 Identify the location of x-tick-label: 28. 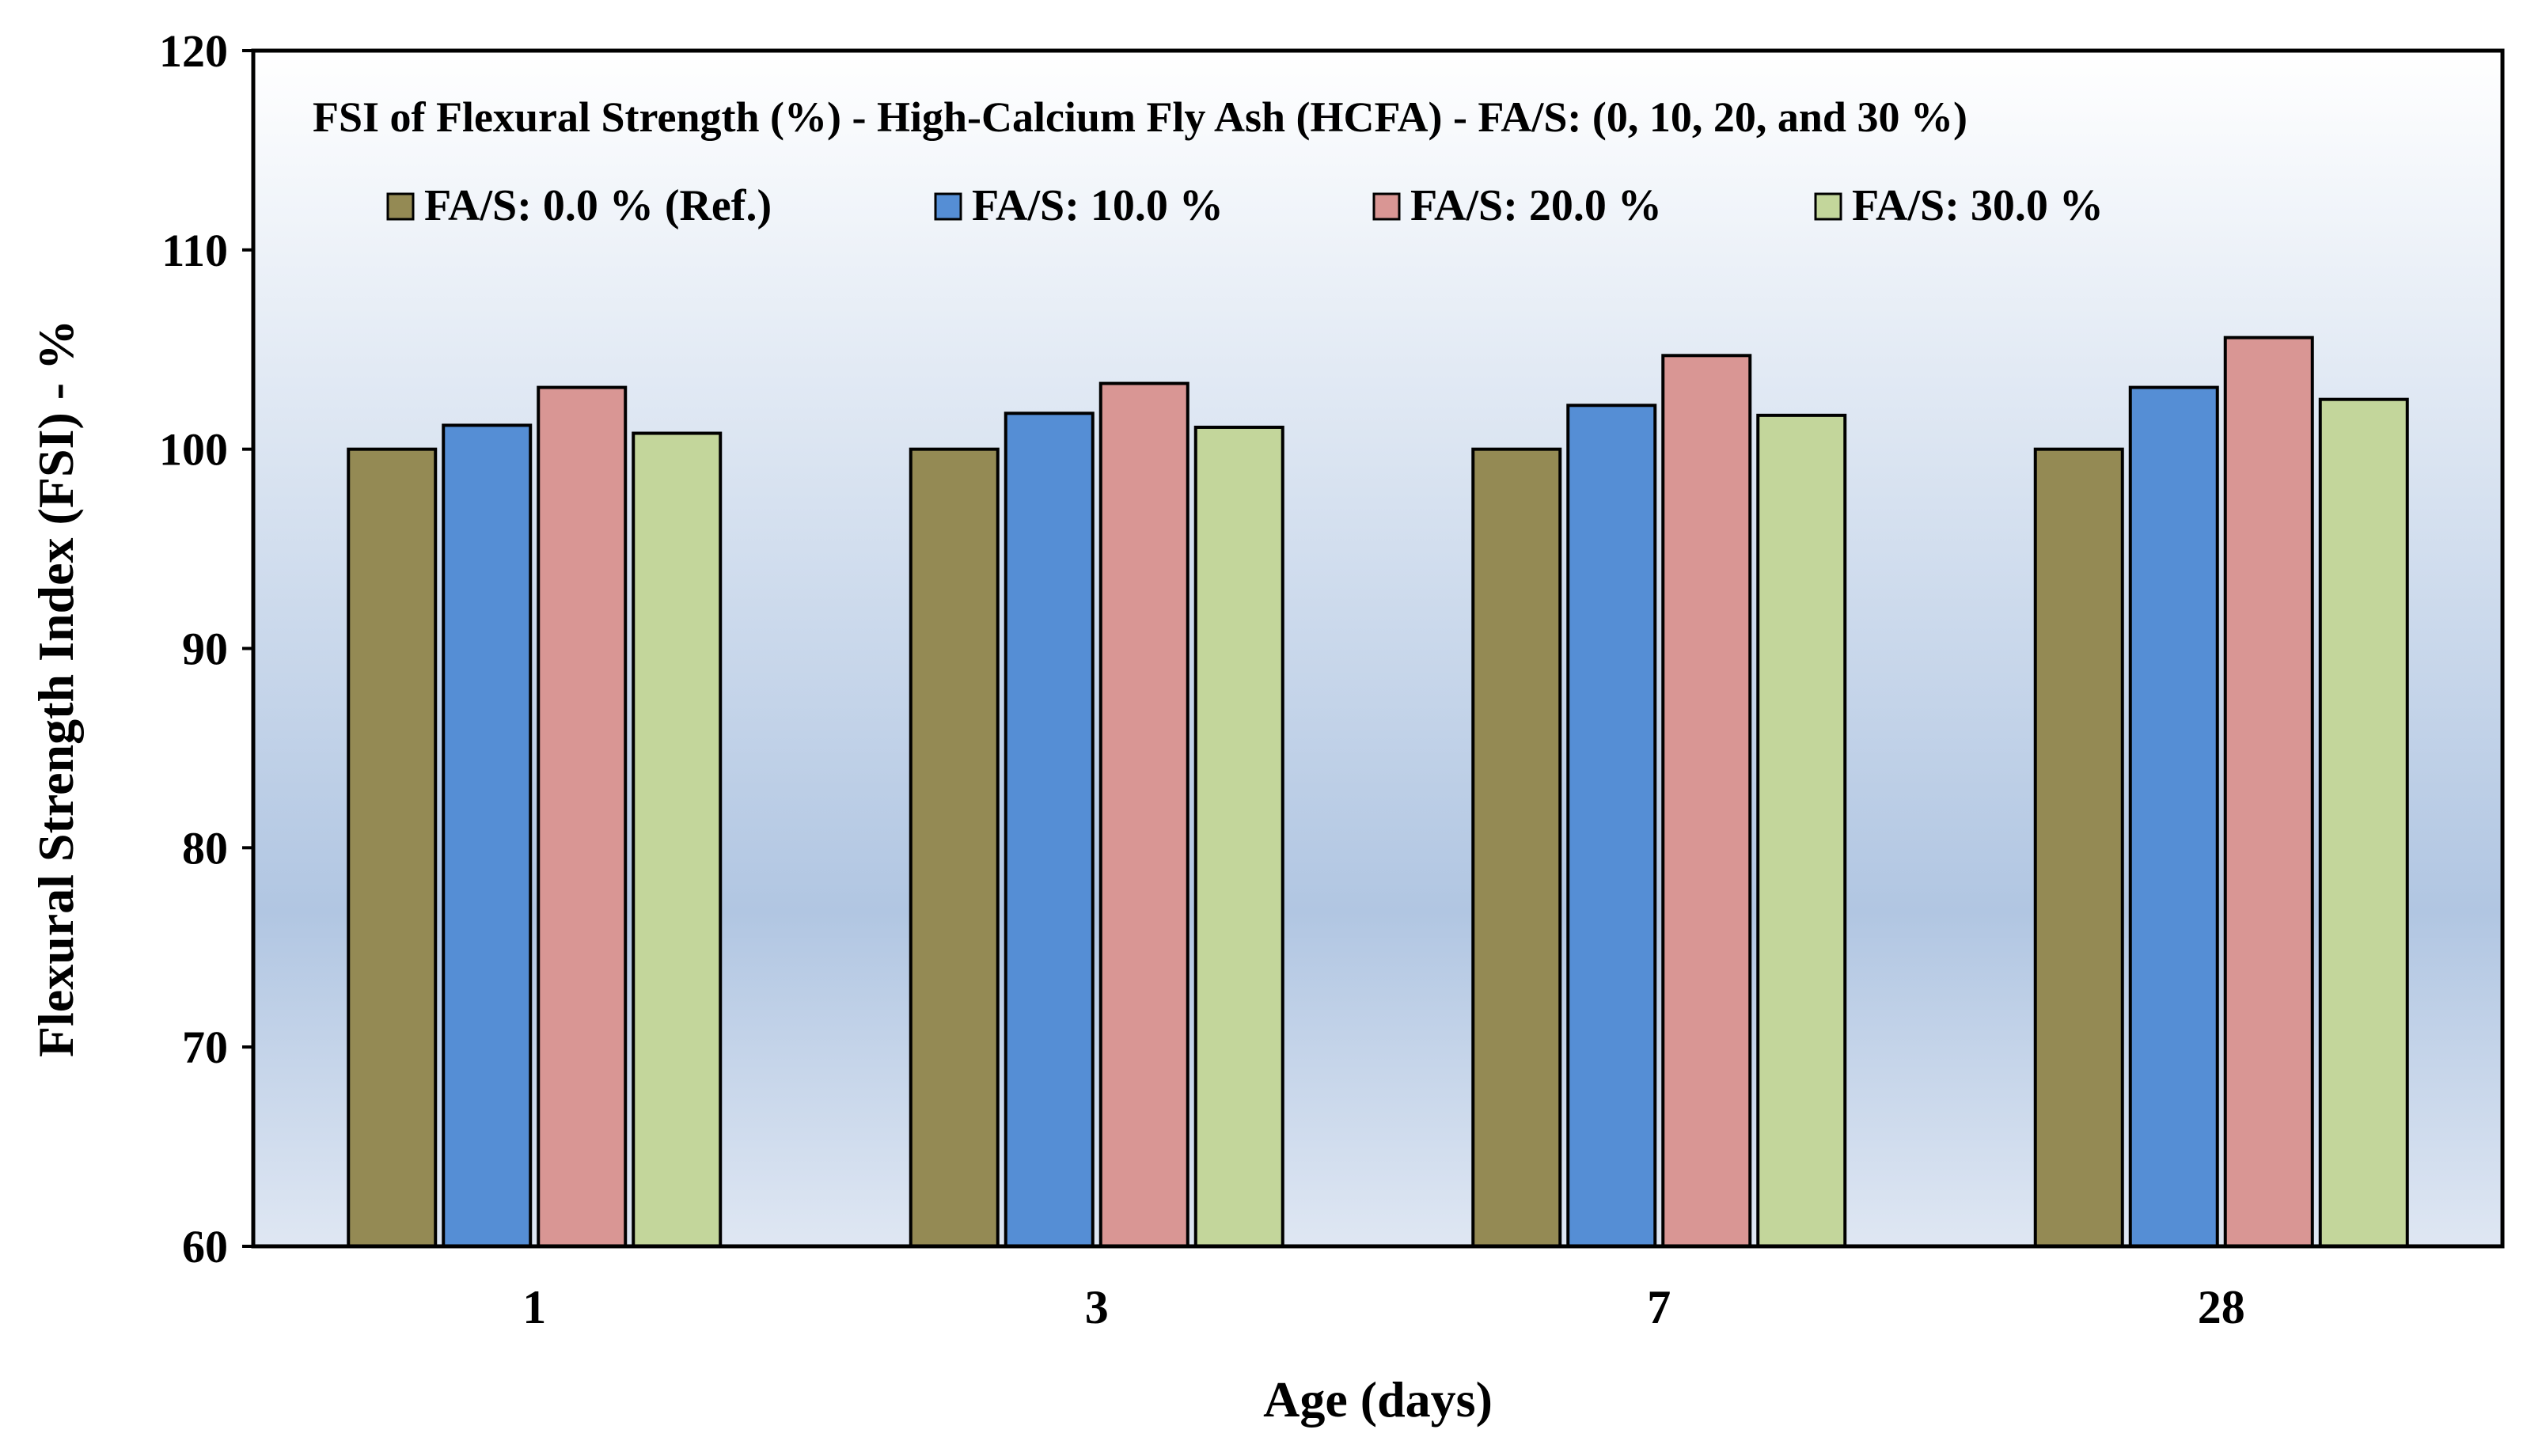
(2221, 1307).